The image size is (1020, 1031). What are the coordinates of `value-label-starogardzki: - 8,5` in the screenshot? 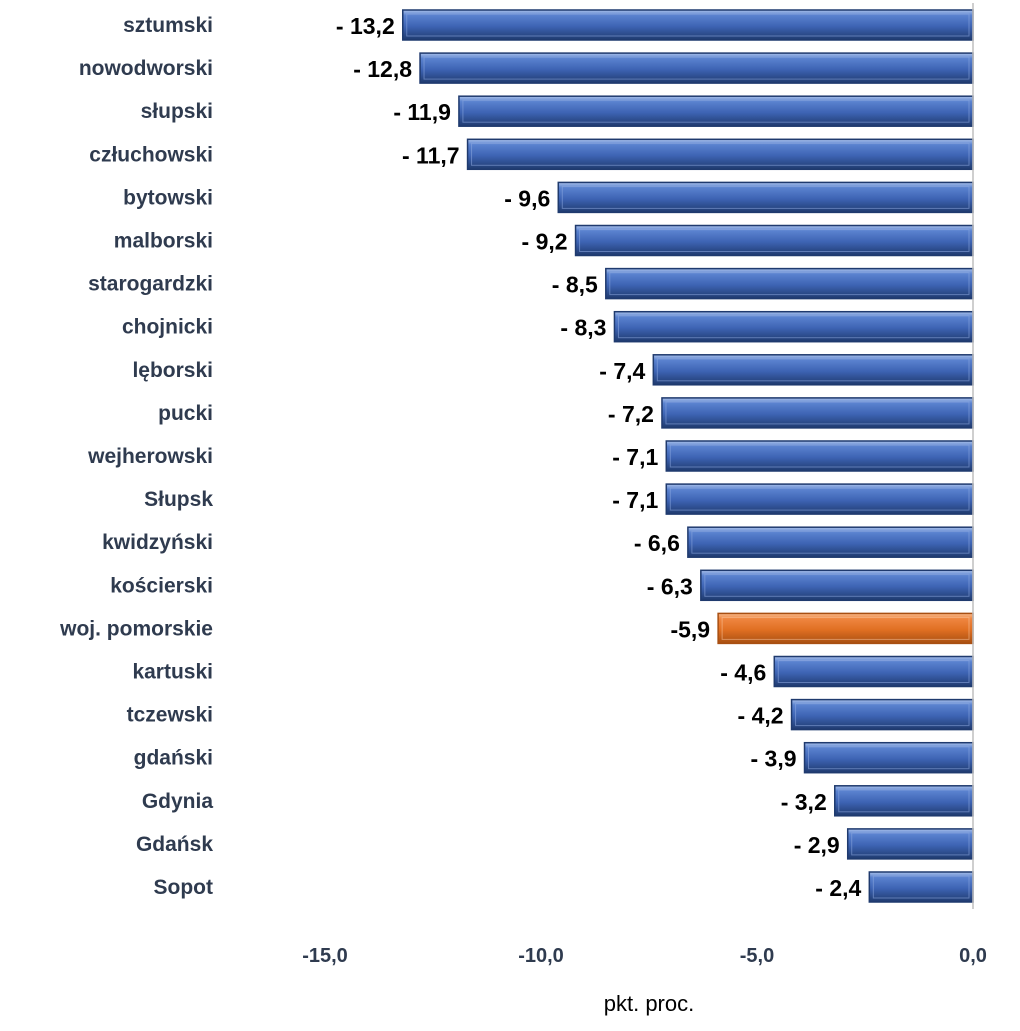 It's located at (575, 285).